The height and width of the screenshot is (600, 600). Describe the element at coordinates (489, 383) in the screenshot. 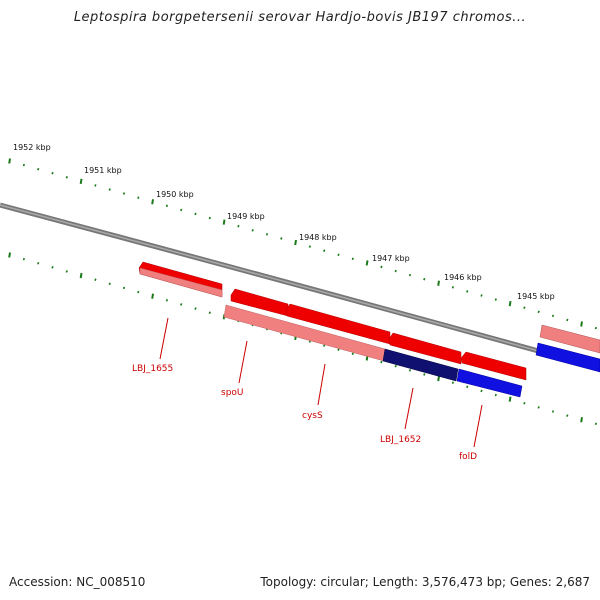

I see `feature-blue-fold` at that location.